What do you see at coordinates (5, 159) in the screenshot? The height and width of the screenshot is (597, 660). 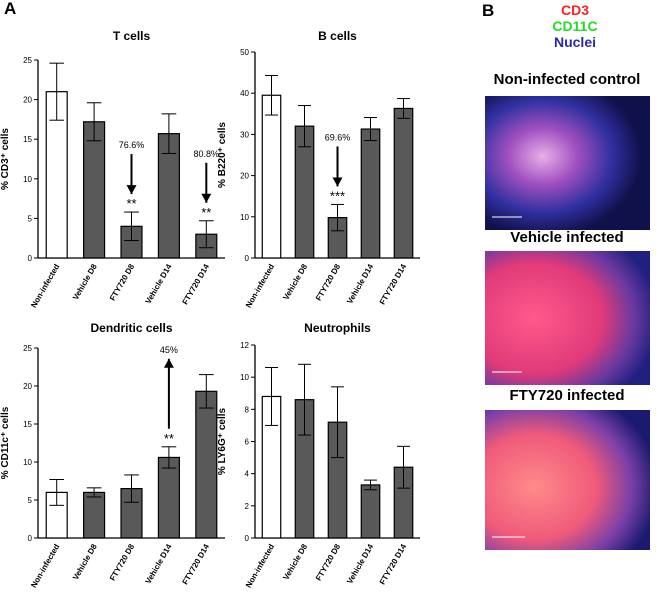 I see `y-axis-title: % CD3⁺ cells` at bounding box center [5, 159].